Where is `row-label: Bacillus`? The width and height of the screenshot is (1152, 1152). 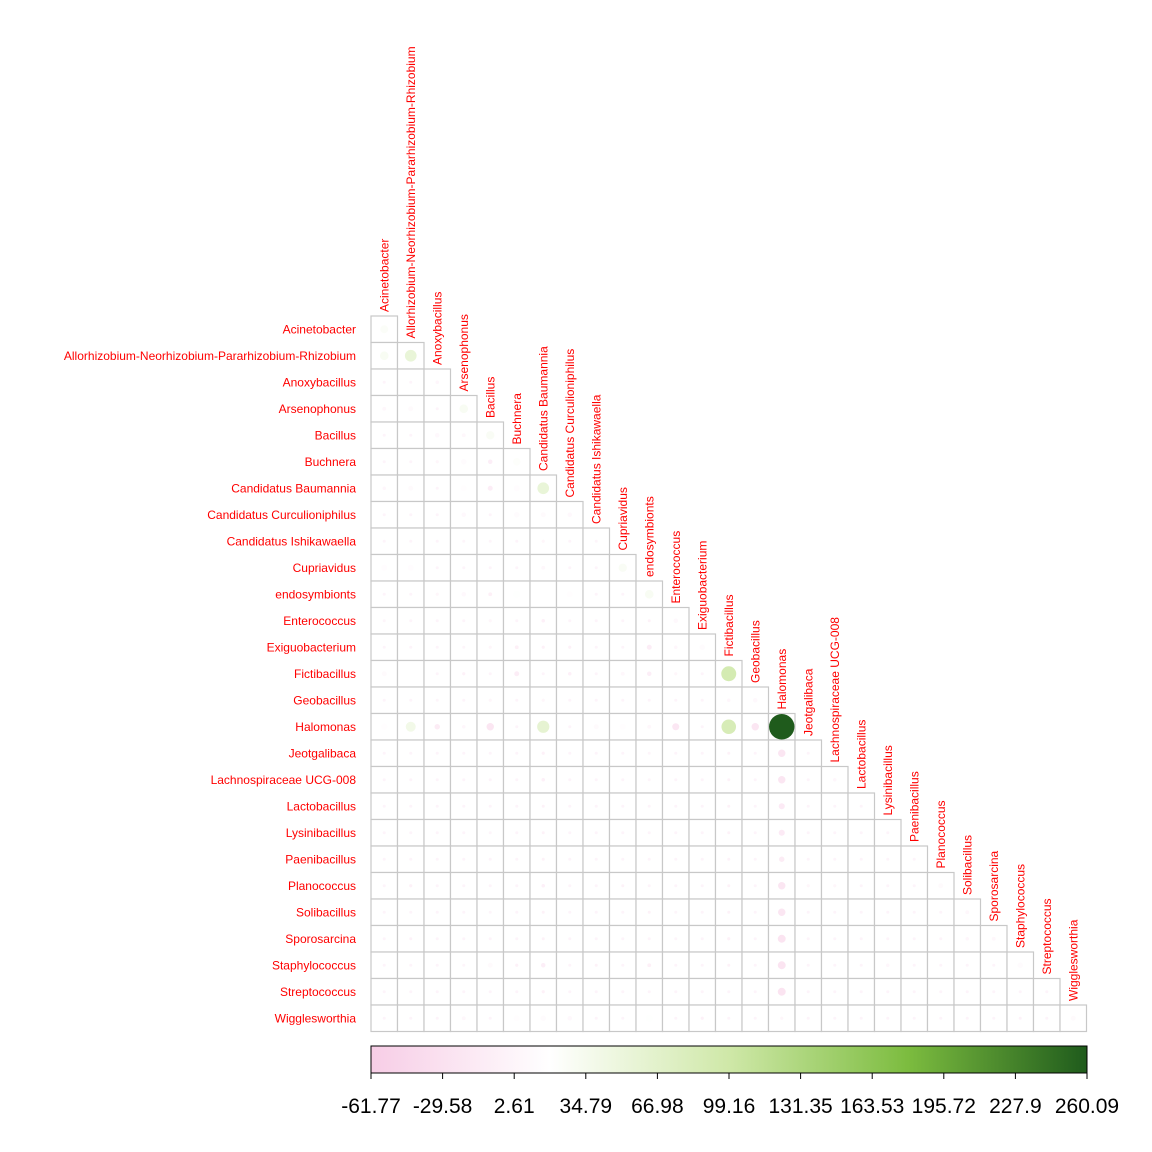 row-label: Bacillus is located at coordinates (335, 435).